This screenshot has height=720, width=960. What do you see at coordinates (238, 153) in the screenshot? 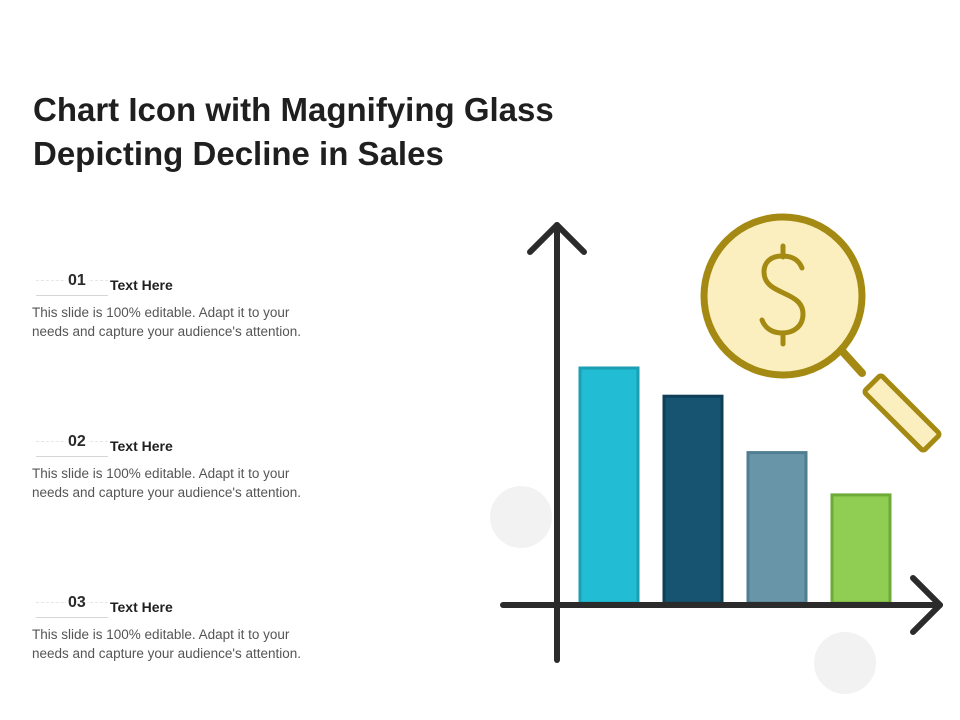
I see `title-line-2: Depicting Decline in Sales` at bounding box center [238, 153].